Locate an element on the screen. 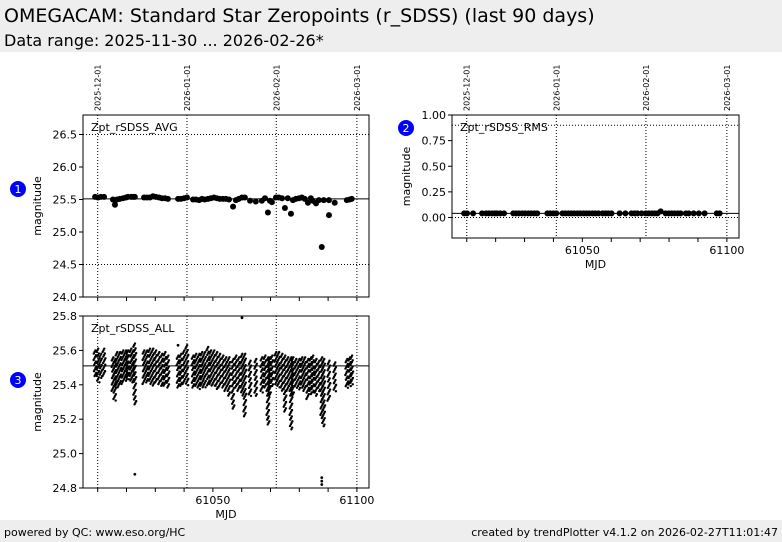 This screenshot has height=542, width=782. date-label: 2025-12-01 is located at coordinates (467, 88).